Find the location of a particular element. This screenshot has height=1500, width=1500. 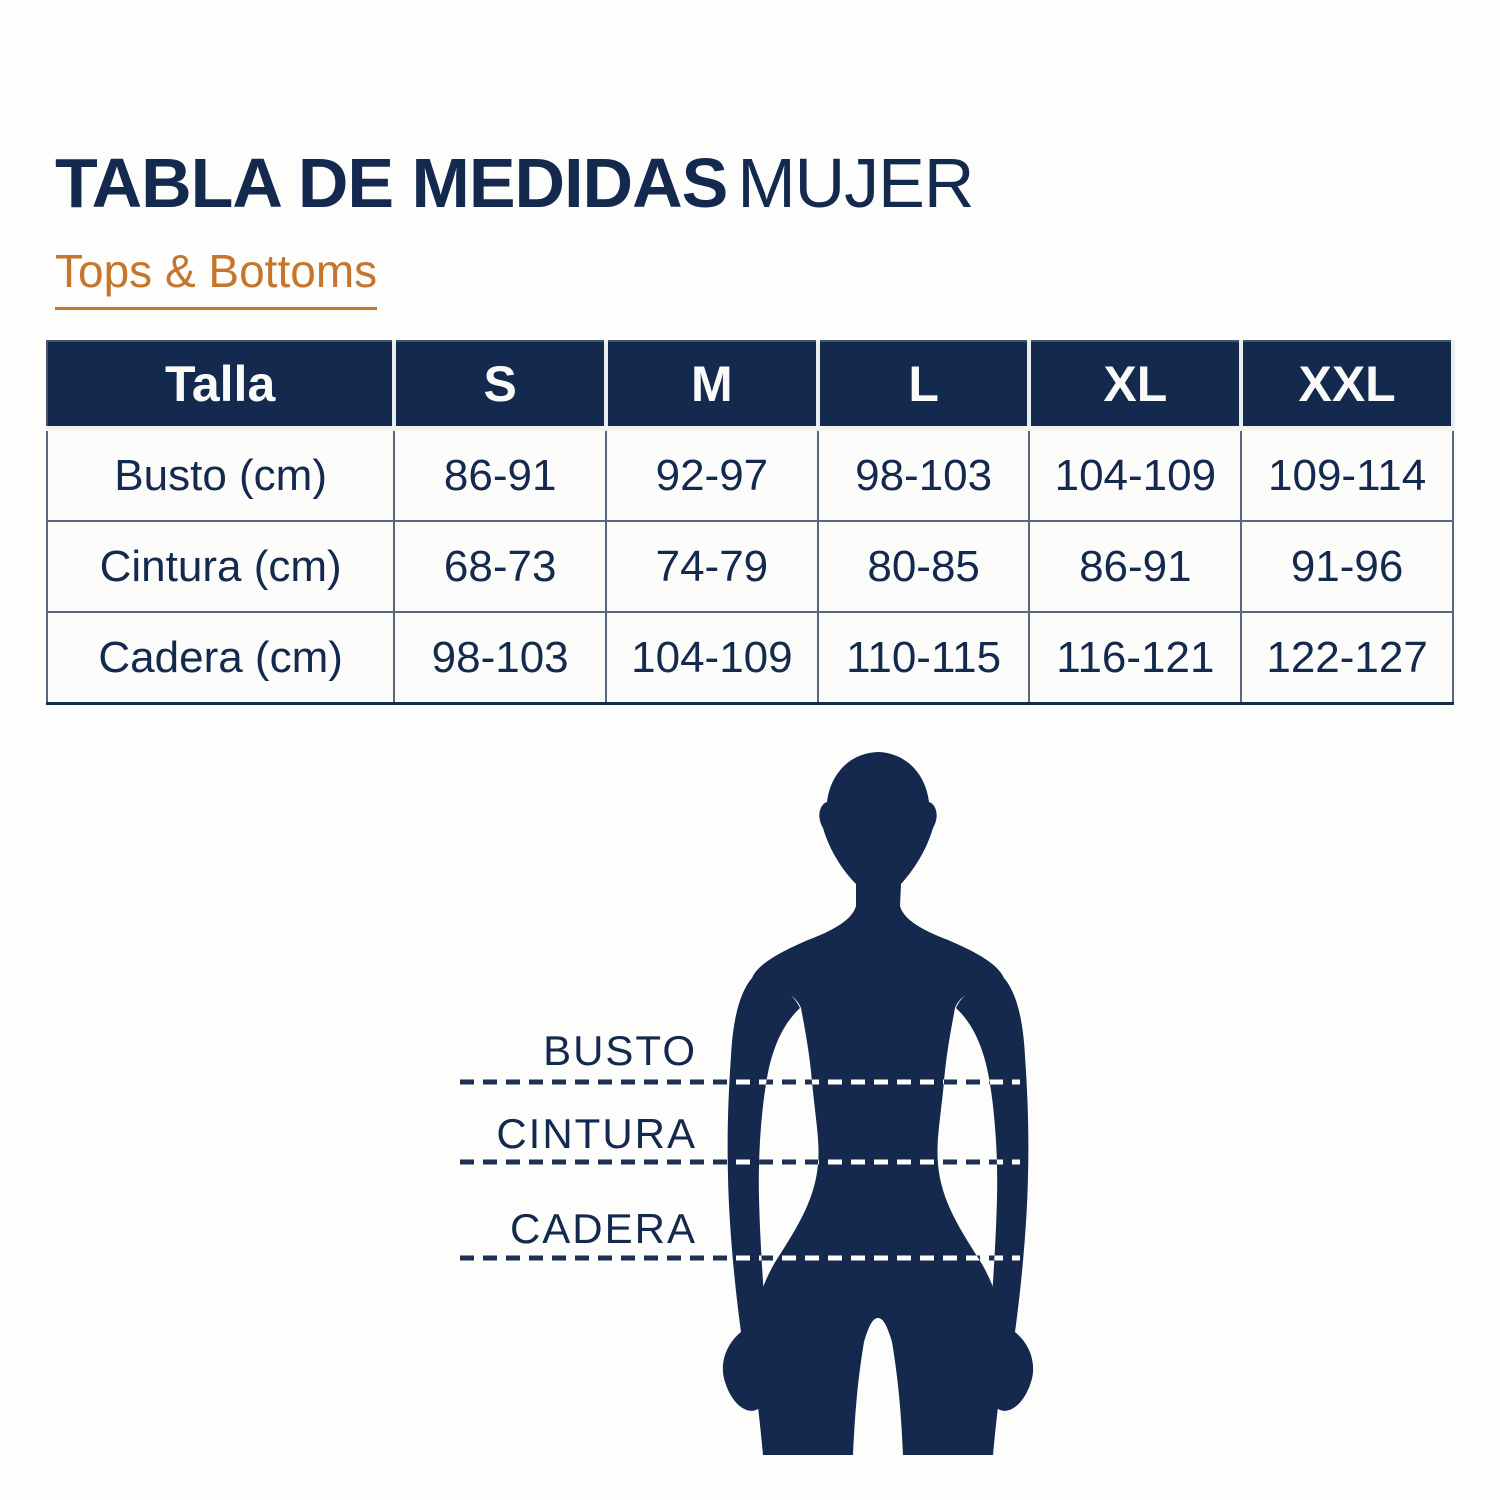

right-arm-shape is located at coordinates (995, 1194).